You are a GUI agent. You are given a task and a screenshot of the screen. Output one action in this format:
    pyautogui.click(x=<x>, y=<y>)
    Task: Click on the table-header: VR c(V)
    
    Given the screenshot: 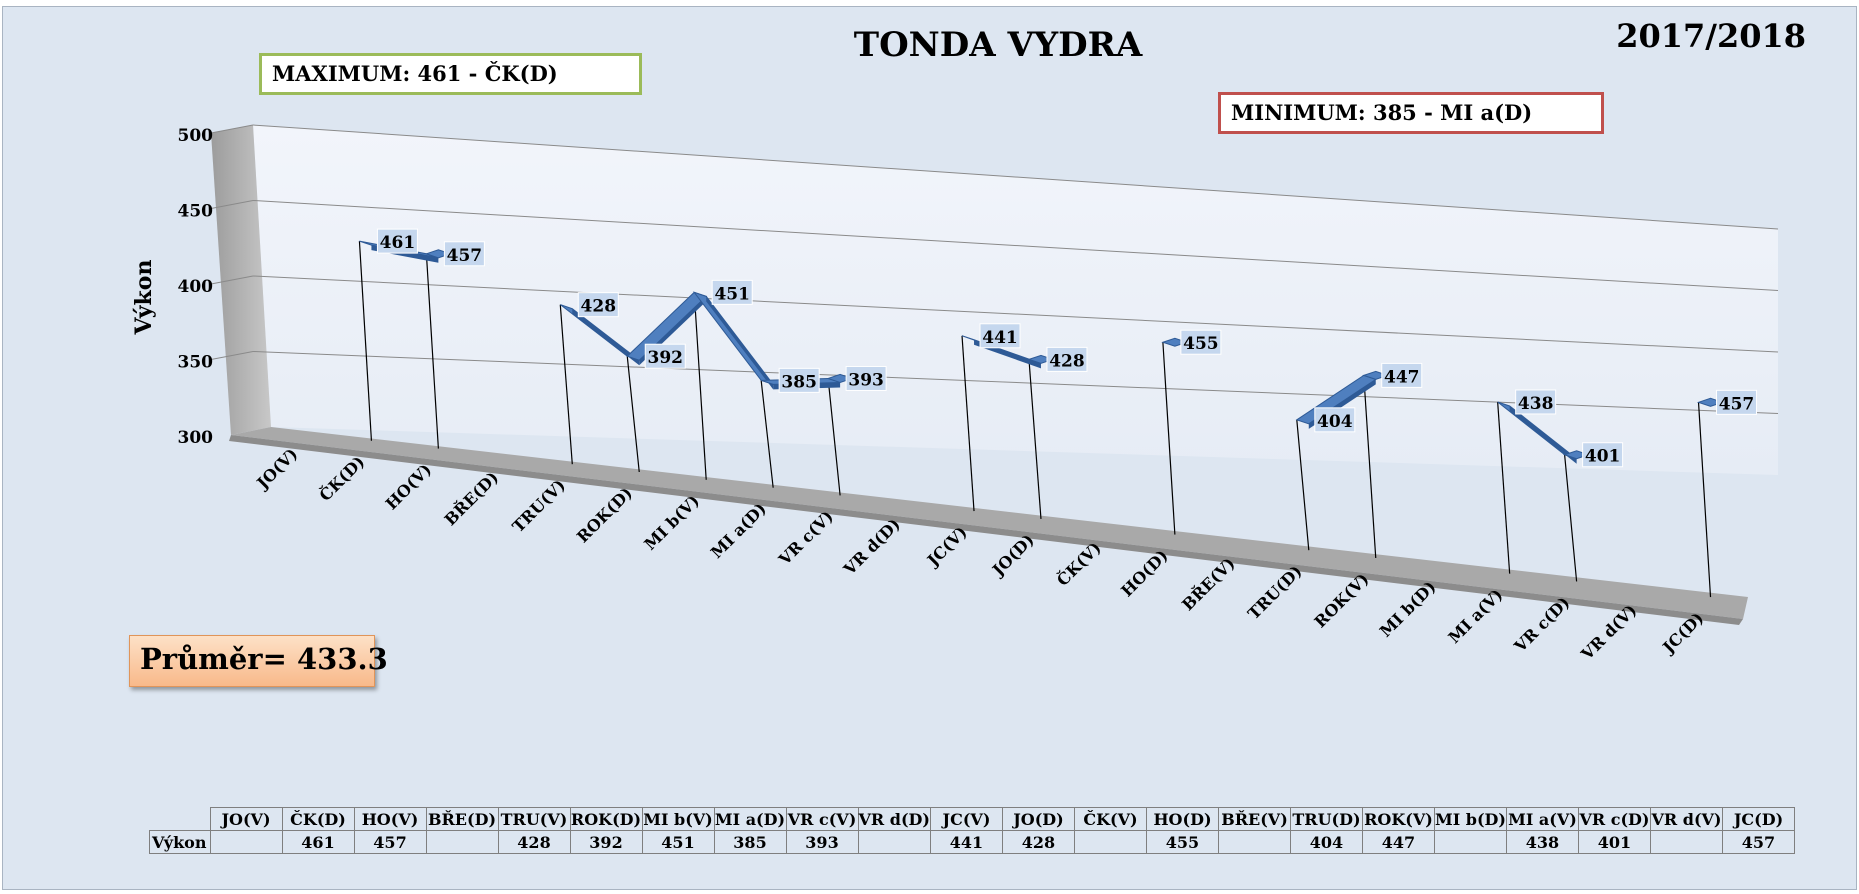 What is the action you would take?
    pyautogui.click(x=822, y=819)
    